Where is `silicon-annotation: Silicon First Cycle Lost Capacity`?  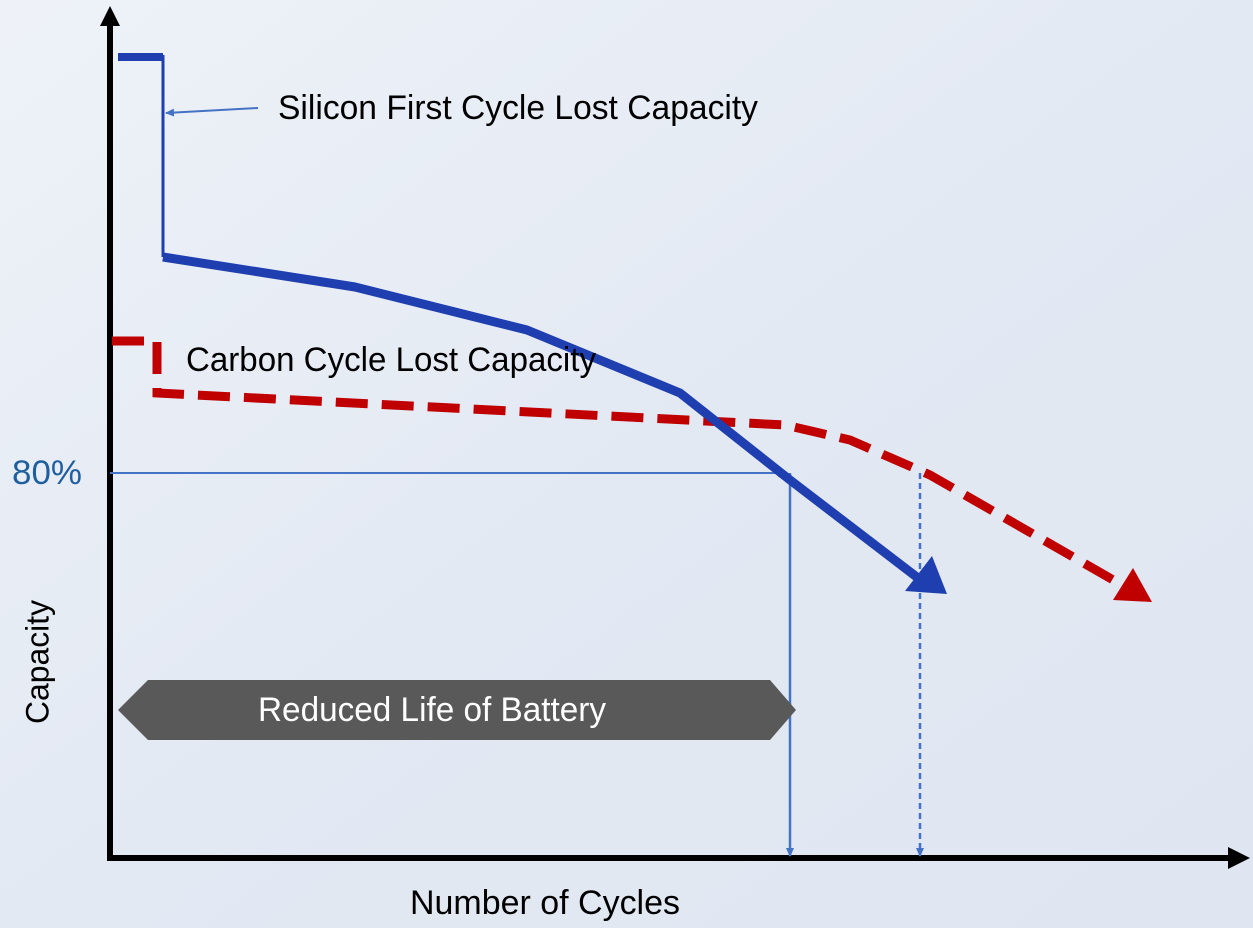 silicon-annotation: Silicon First Cycle Lost Capacity is located at coordinates (518, 108).